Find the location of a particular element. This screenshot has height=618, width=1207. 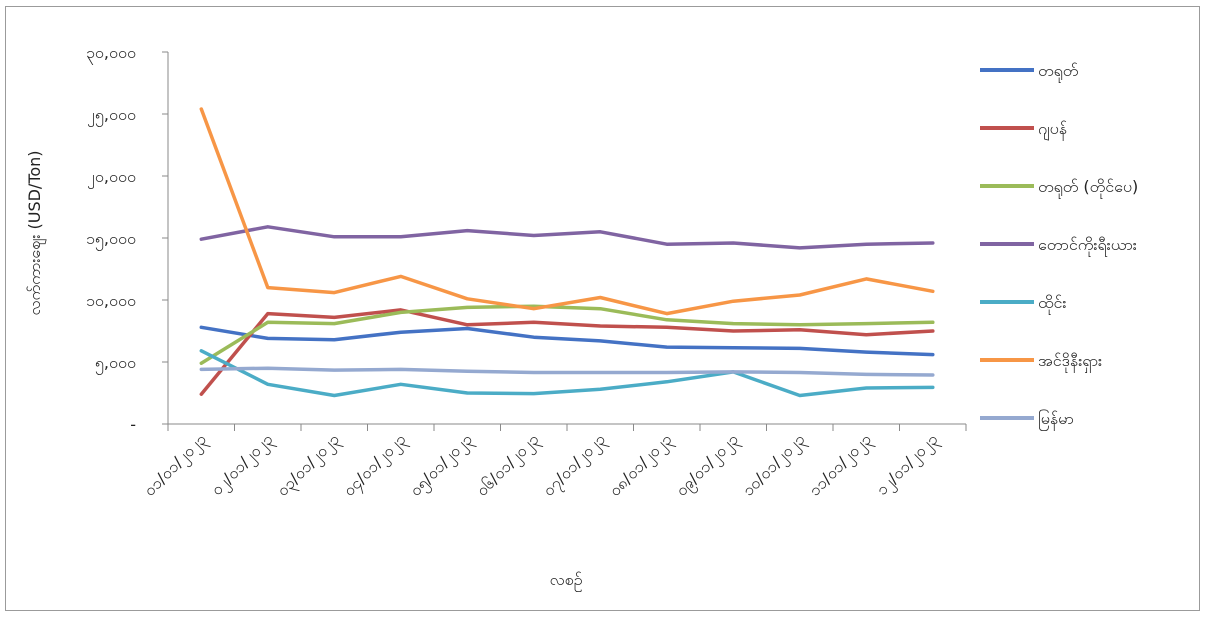

x-tick-label: ၀၇/၀၁/၂၀၂၃ is located at coordinates (575, 465).